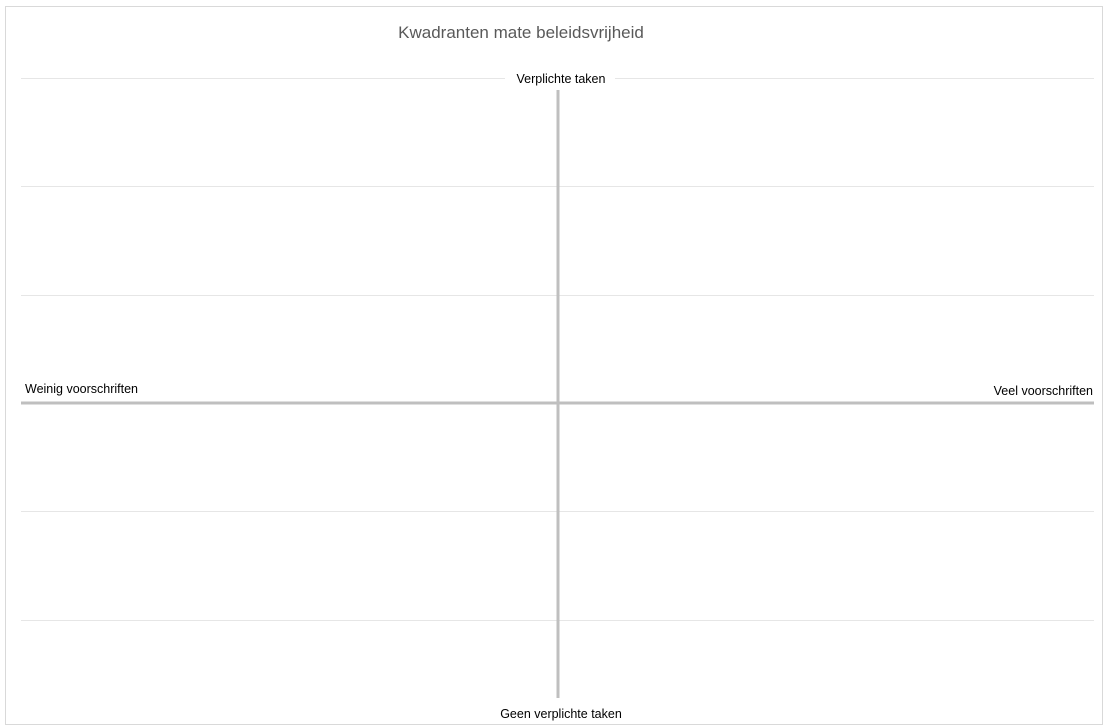 The height and width of the screenshot is (728, 1111). Describe the element at coordinates (521, 32) in the screenshot. I see `chart-title: Kwadranten mate beleidsvrijheid` at that location.